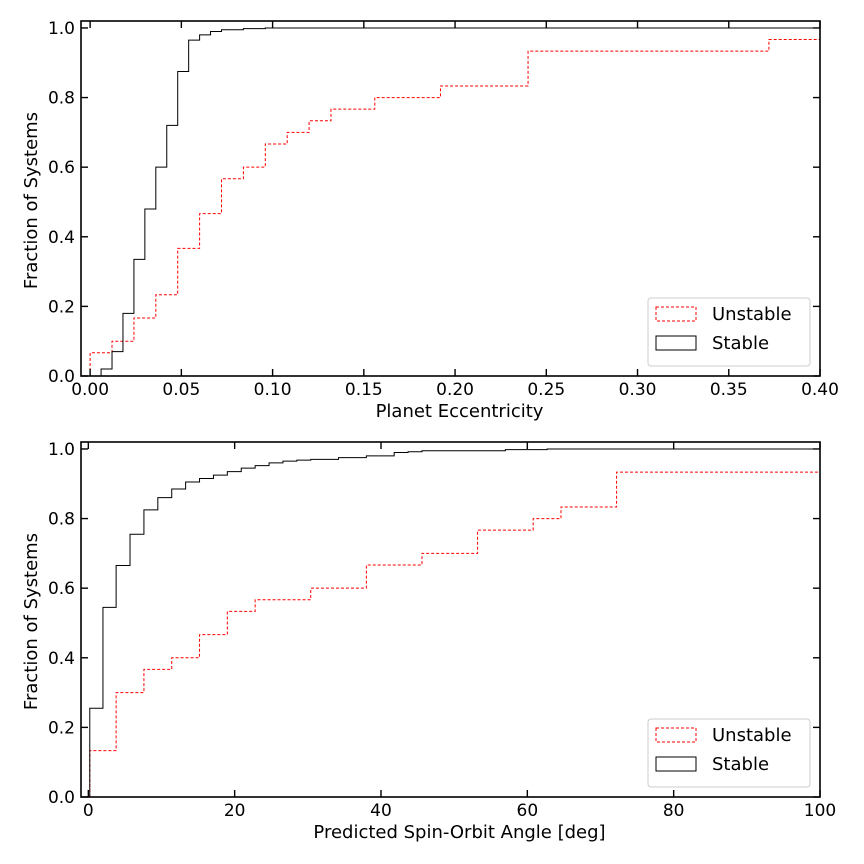 The width and height of the screenshot is (864, 864). What do you see at coordinates (364, 390) in the screenshot?
I see `x-tick-label: 0.15` at bounding box center [364, 390].